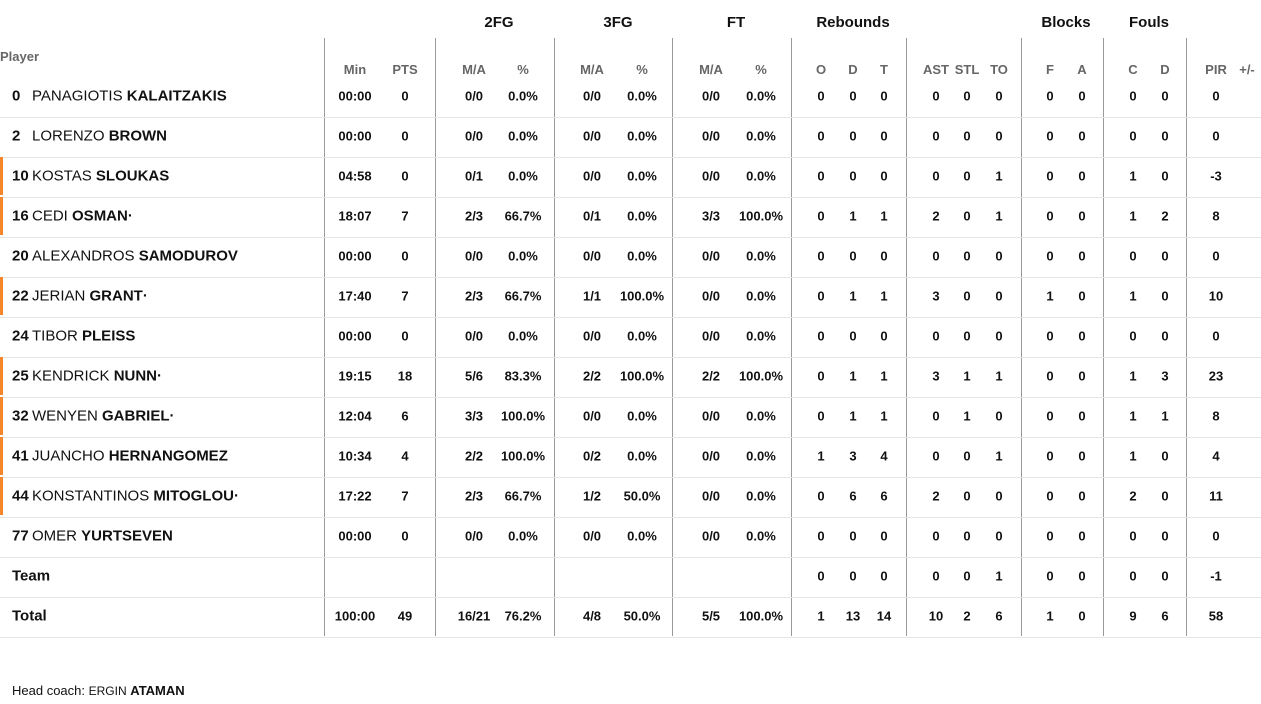 This screenshot has height=704, width=1261. I want to click on column-header: A, so click(1082, 69).